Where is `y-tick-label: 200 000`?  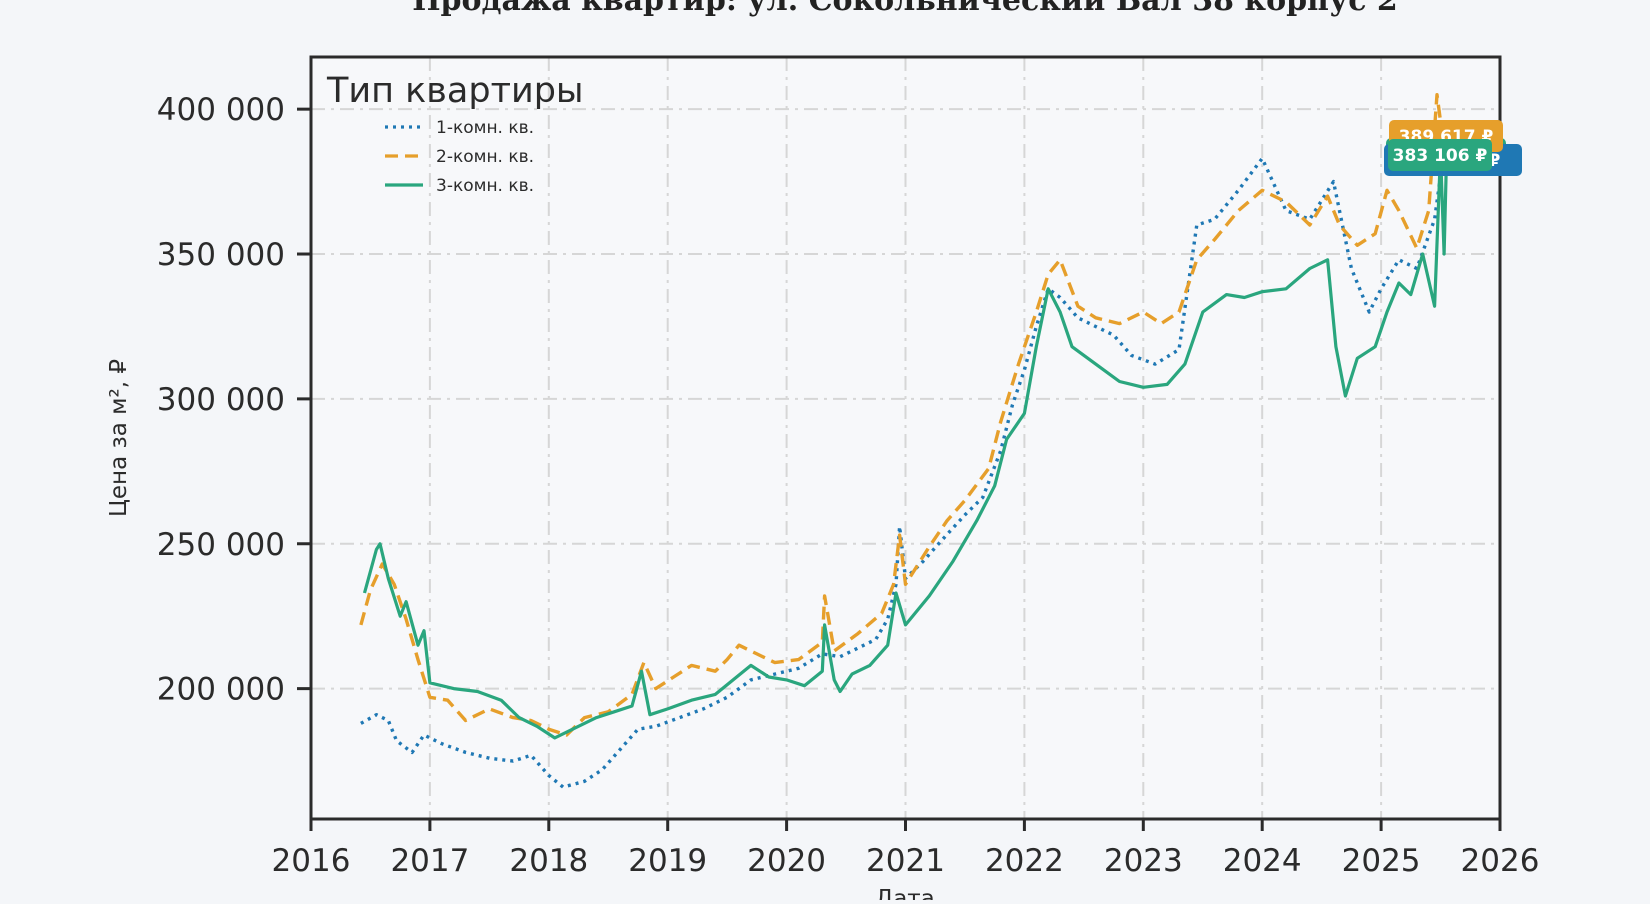
y-tick-label: 200 000 is located at coordinates (221, 690).